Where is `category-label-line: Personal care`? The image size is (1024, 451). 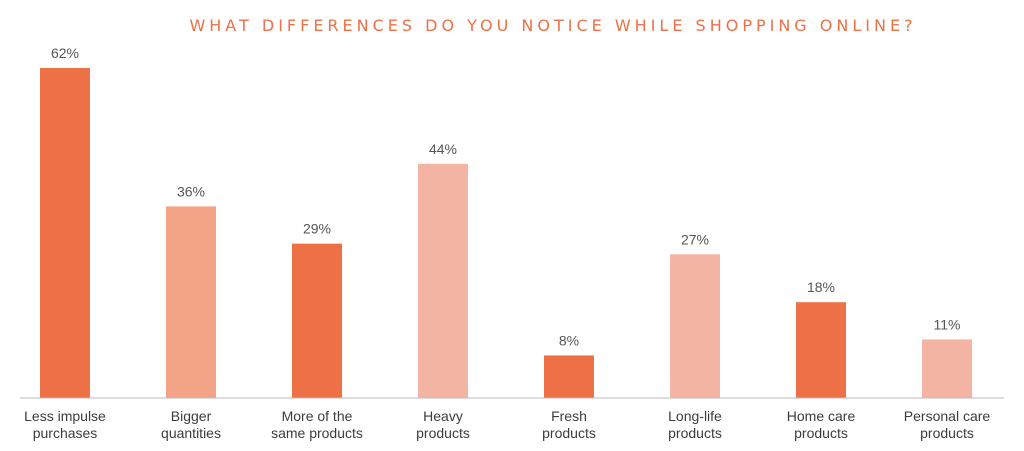
category-label-line: Personal care is located at coordinates (947, 416).